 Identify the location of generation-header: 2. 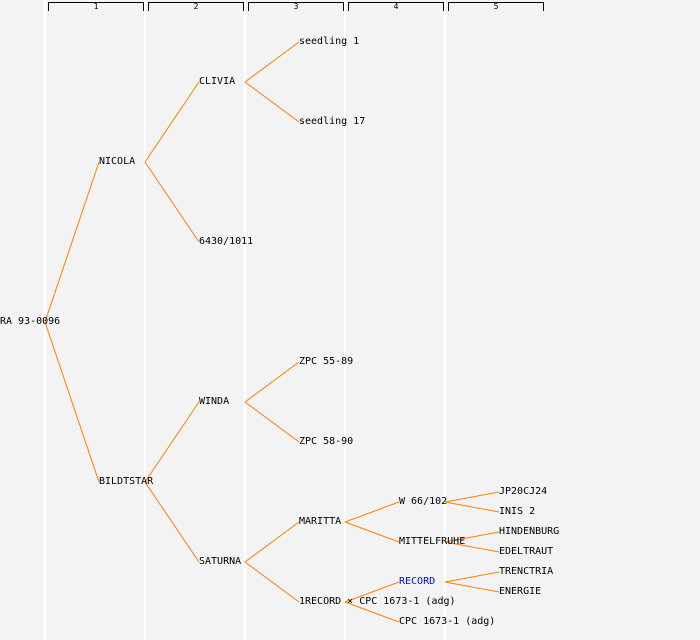
(196, 6).